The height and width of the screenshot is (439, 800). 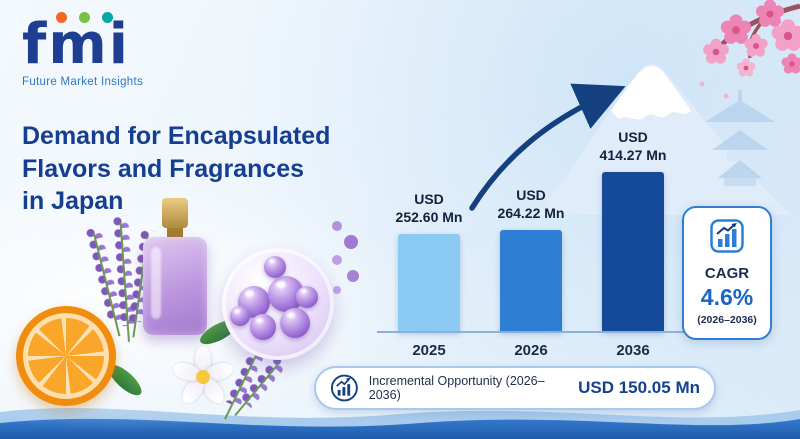 I want to click on perfume-bottle-body, so click(x=175, y=286).